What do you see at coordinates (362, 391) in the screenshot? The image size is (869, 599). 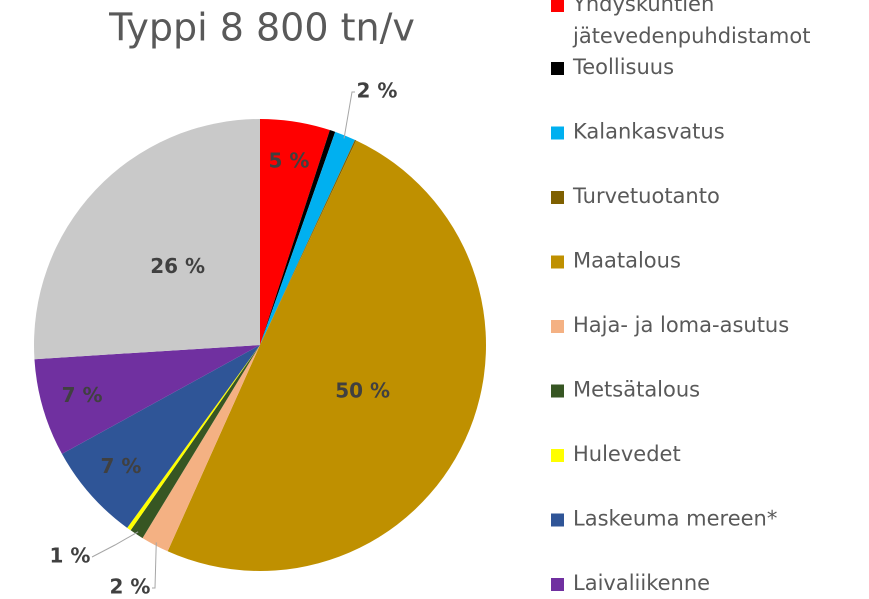 I see `data-label: 50 %` at bounding box center [362, 391].